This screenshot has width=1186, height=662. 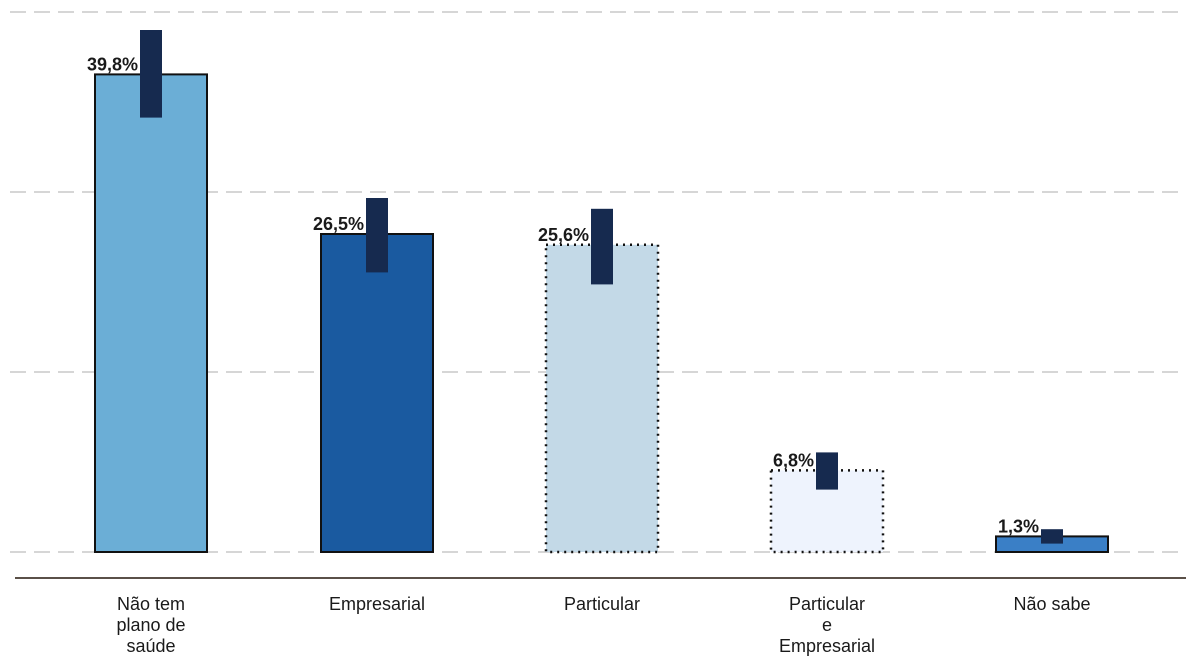 I want to click on category-label: e, so click(x=827, y=625).